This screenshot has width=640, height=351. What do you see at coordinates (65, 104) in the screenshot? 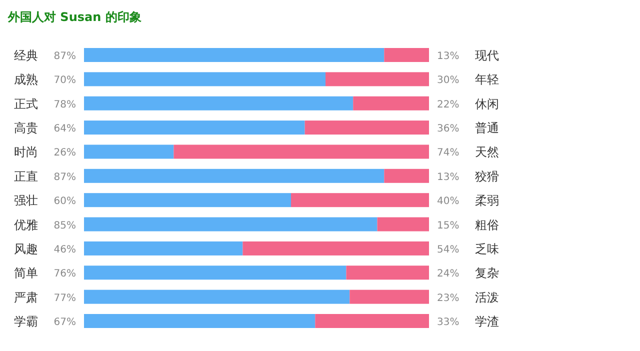
I see `data-label: 78%` at bounding box center [65, 104].